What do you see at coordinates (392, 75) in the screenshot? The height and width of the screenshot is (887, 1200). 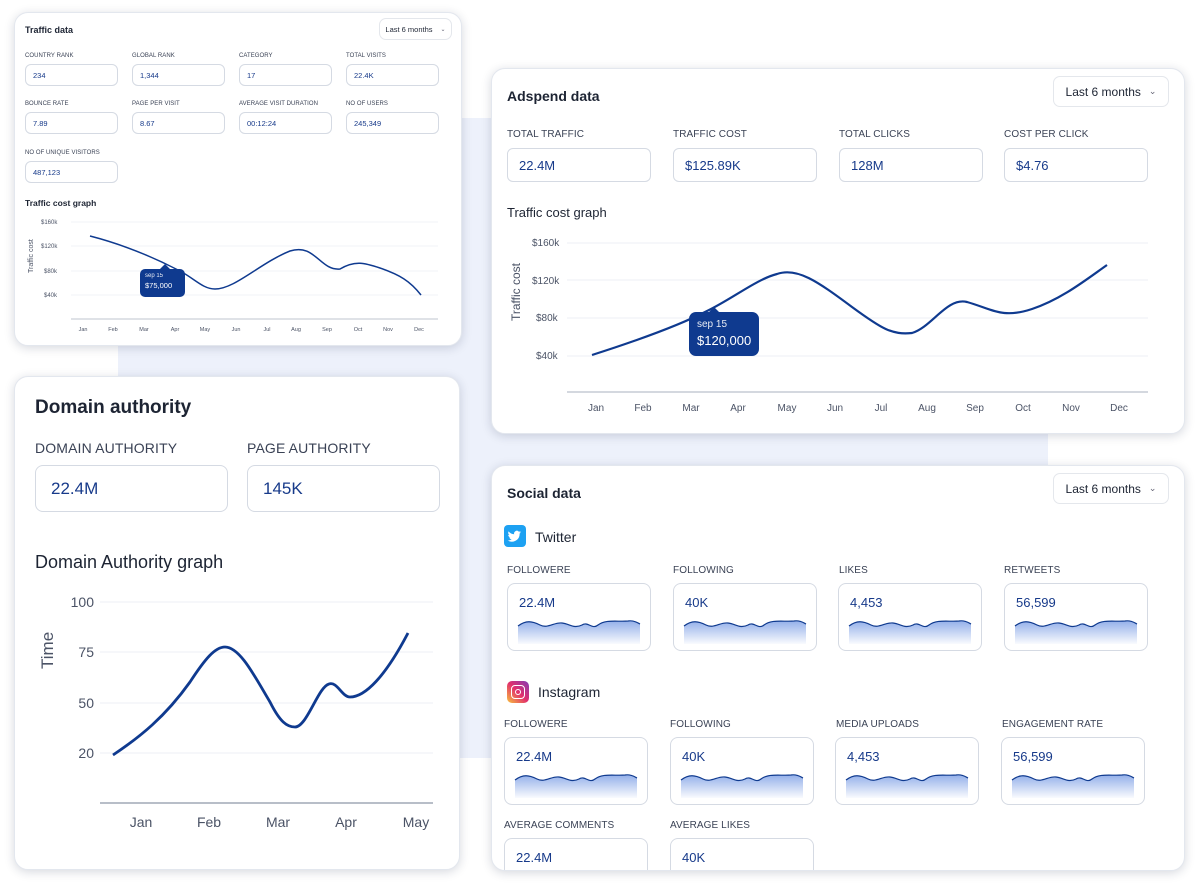 I see `stat-value: 22.4K` at bounding box center [392, 75].